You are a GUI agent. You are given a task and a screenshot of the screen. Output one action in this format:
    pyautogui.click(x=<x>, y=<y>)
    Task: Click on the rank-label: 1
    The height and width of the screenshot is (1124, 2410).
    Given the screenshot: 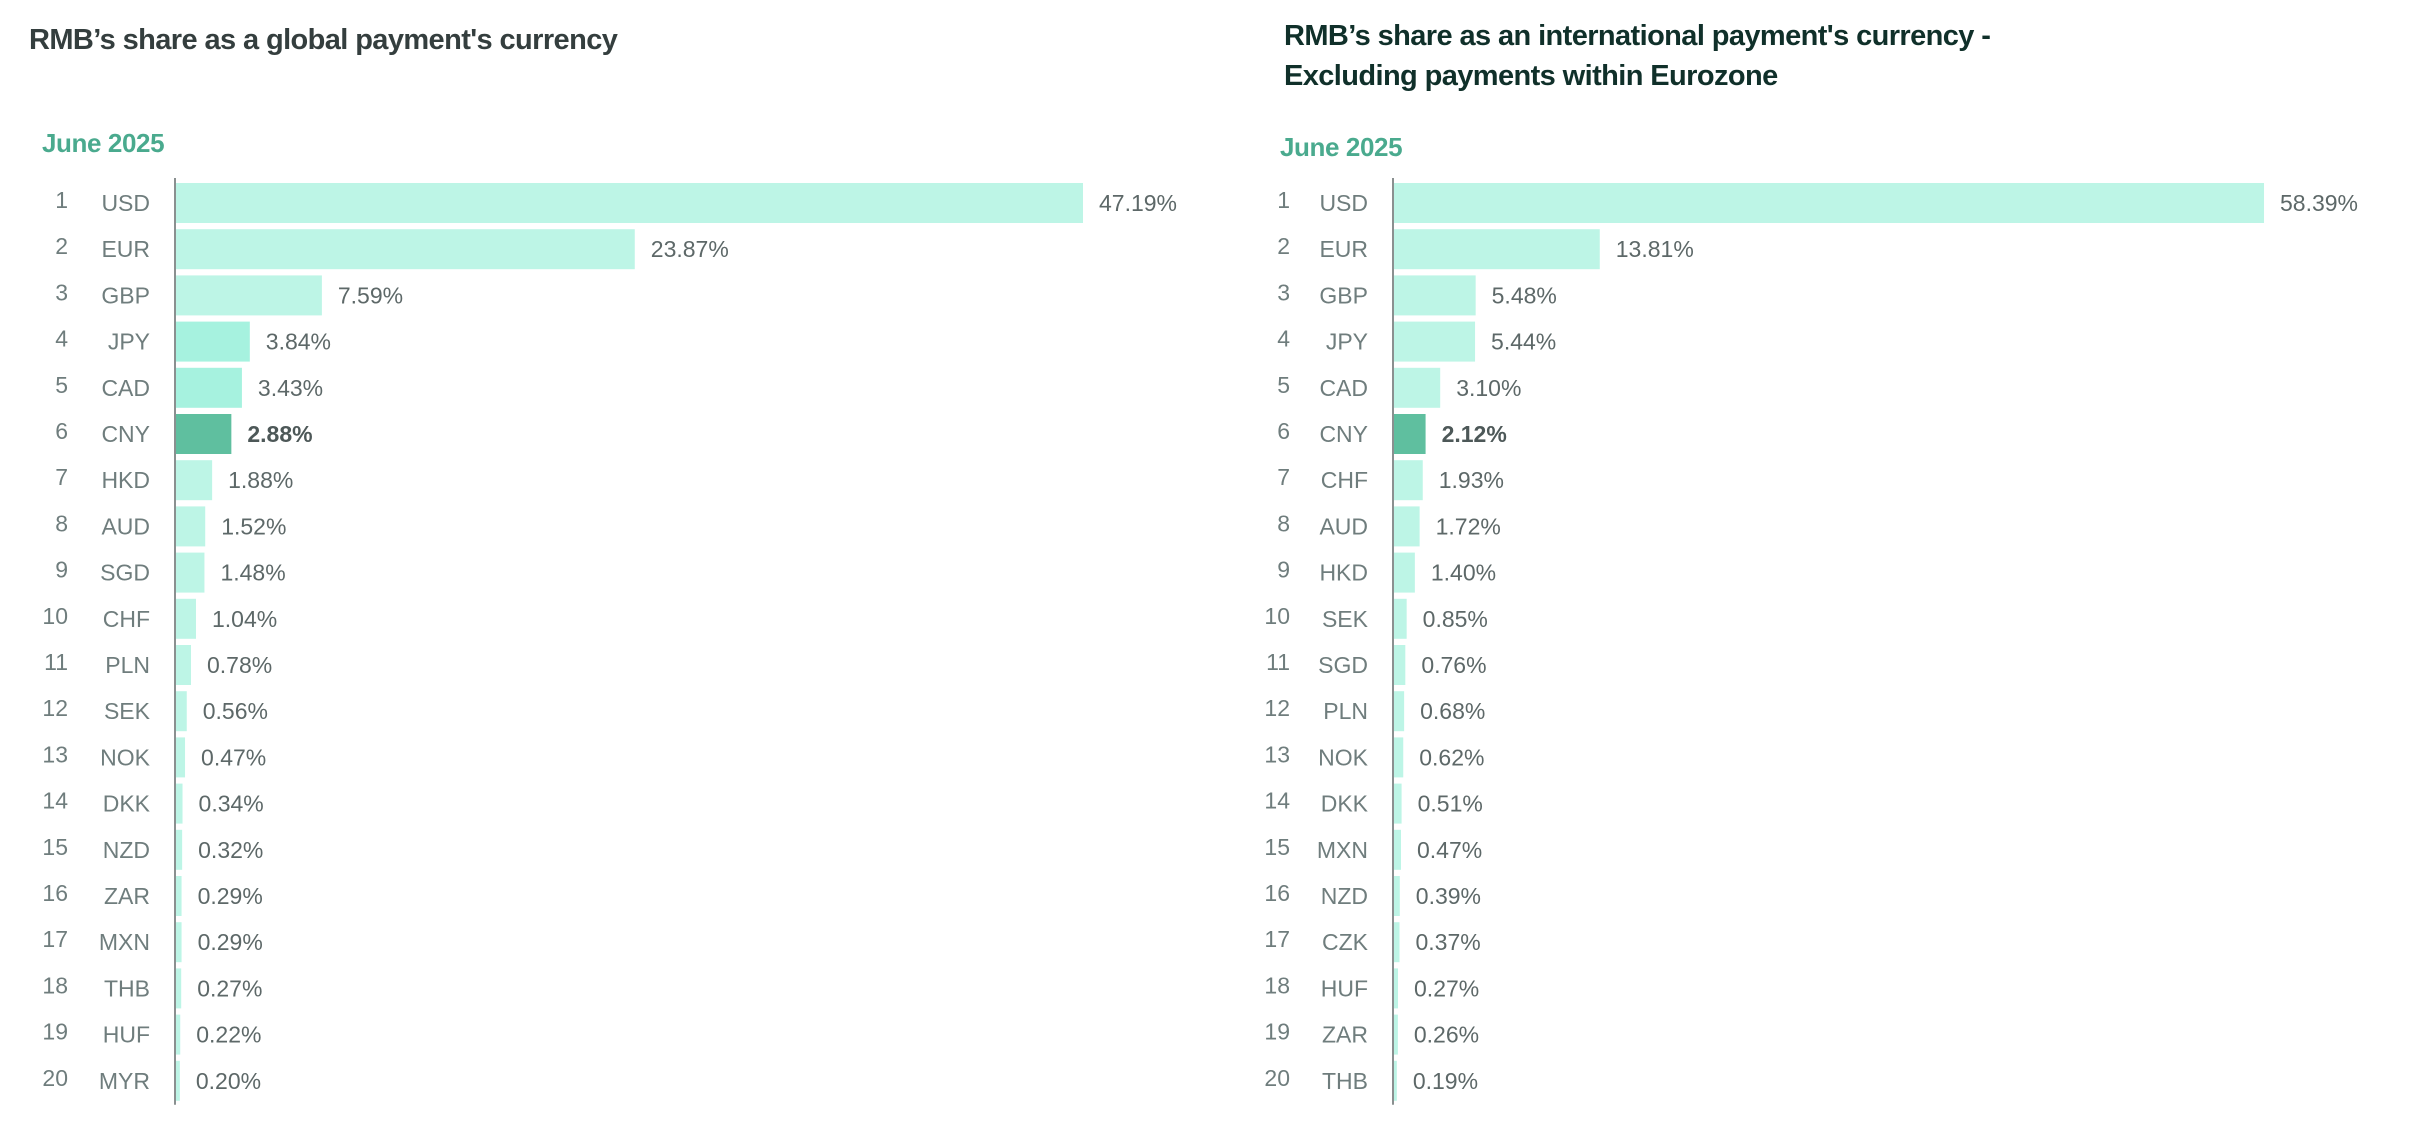 What is the action you would take?
    pyautogui.click(x=1283, y=200)
    